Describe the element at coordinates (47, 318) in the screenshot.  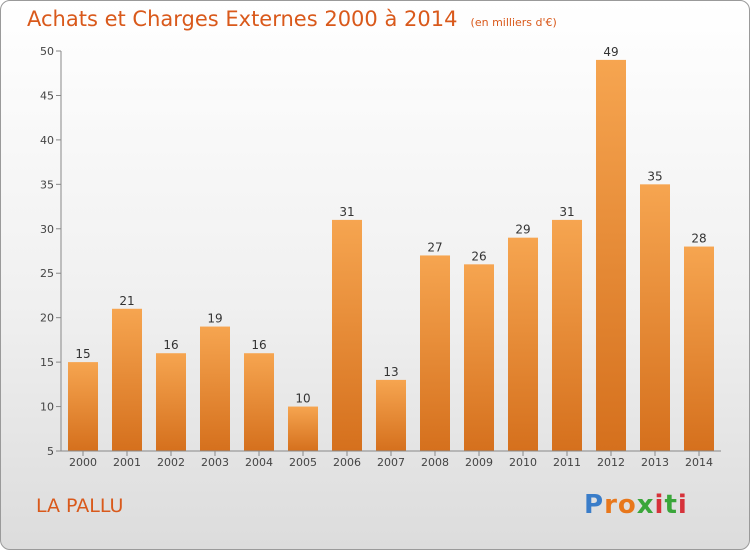
I see `y-tick-label: 20` at that location.